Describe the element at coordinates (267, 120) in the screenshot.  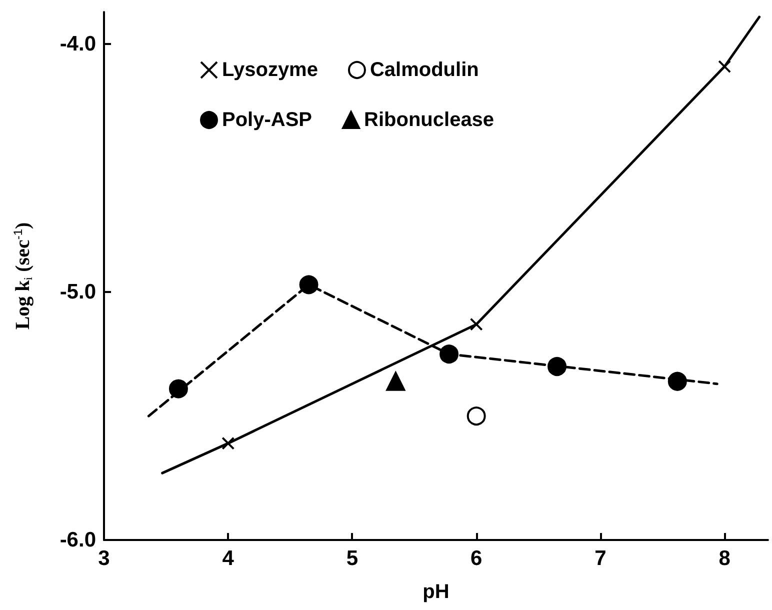
I see `legend-label: Poly-ASP` at that location.